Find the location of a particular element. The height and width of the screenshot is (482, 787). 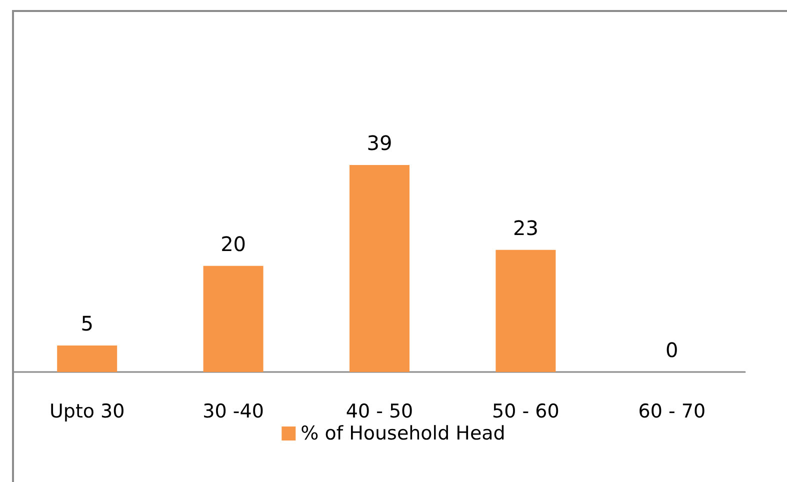

x-tick-label: 50 - 60 is located at coordinates (526, 411).